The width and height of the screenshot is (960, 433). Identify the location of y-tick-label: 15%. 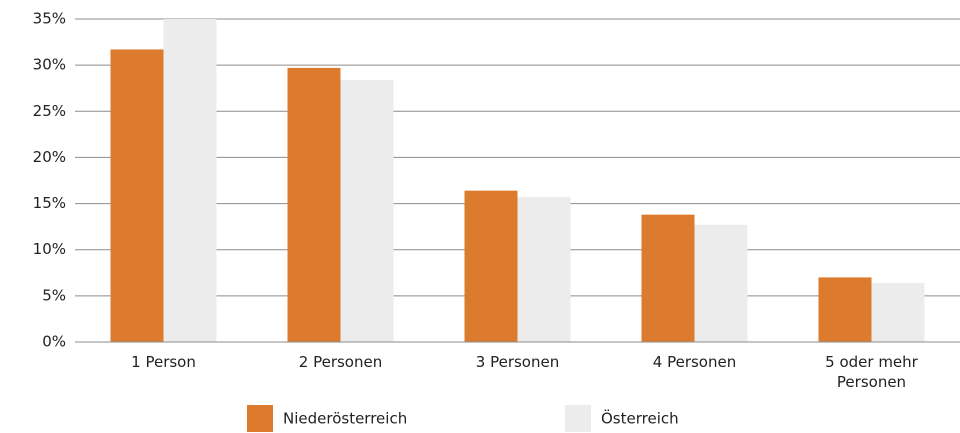
(49, 203).